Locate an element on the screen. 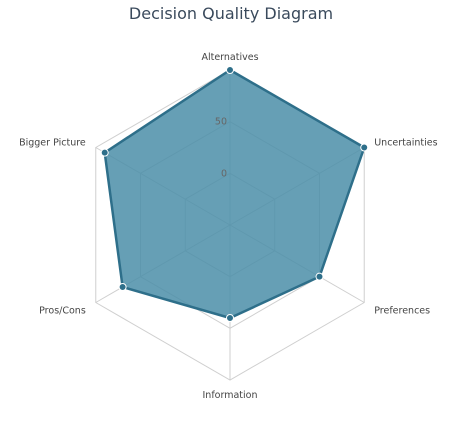 The image size is (462, 440). axis-label-2: Preferences is located at coordinates (402, 311).